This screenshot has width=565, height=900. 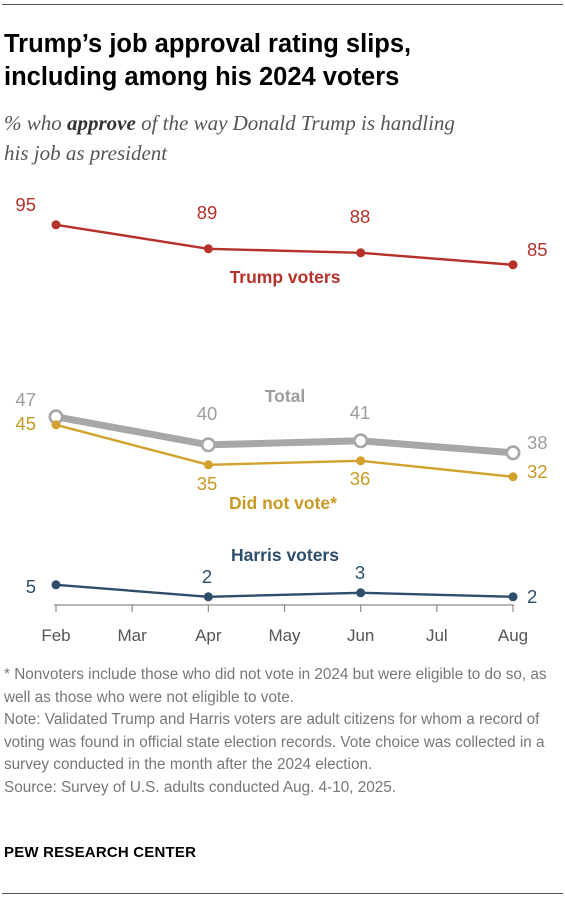 What do you see at coordinates (25, 399) in the screenshot?
I see `data-label-total-feb: 47` at bounding box center [25, 399].